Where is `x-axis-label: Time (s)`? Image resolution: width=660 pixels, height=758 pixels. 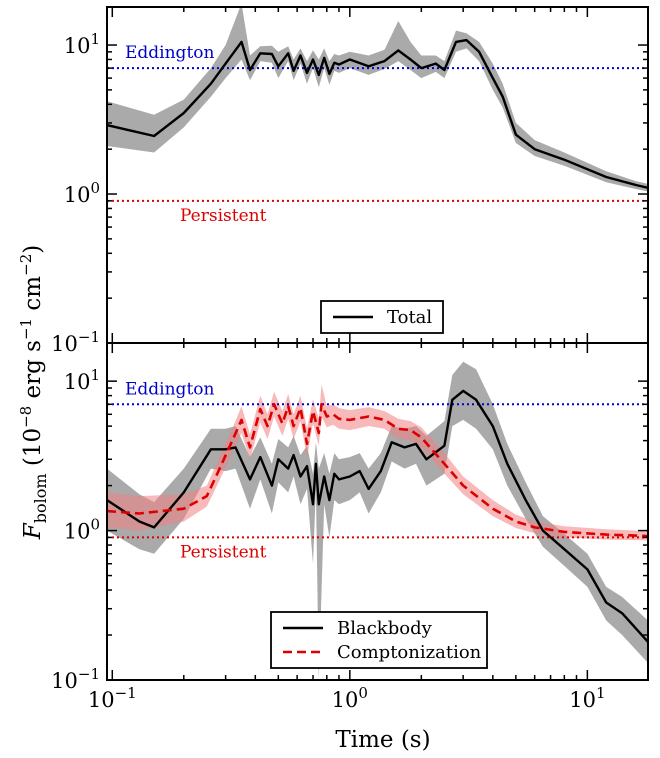 x-axis-label: Time (s) is located at coordinates (382, 740).